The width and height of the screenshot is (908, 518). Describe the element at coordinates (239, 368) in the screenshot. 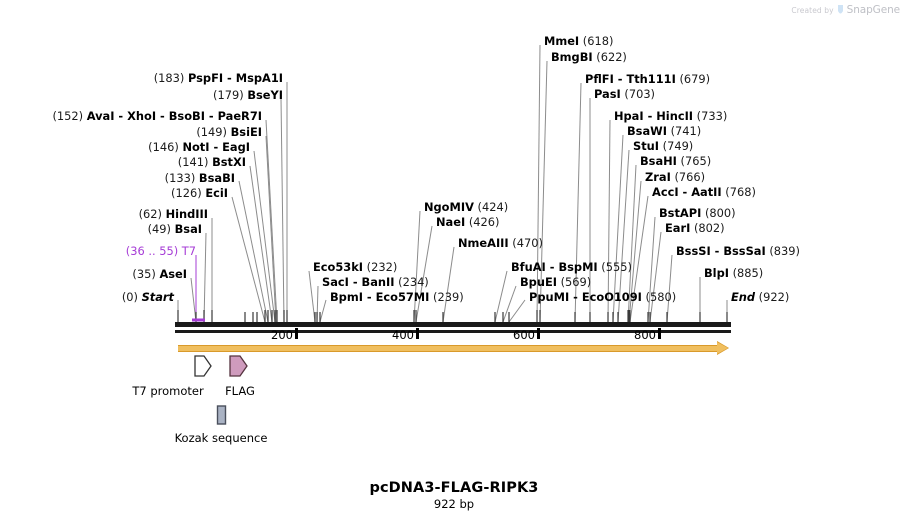

I see `feature-flag-arrow` at that location.